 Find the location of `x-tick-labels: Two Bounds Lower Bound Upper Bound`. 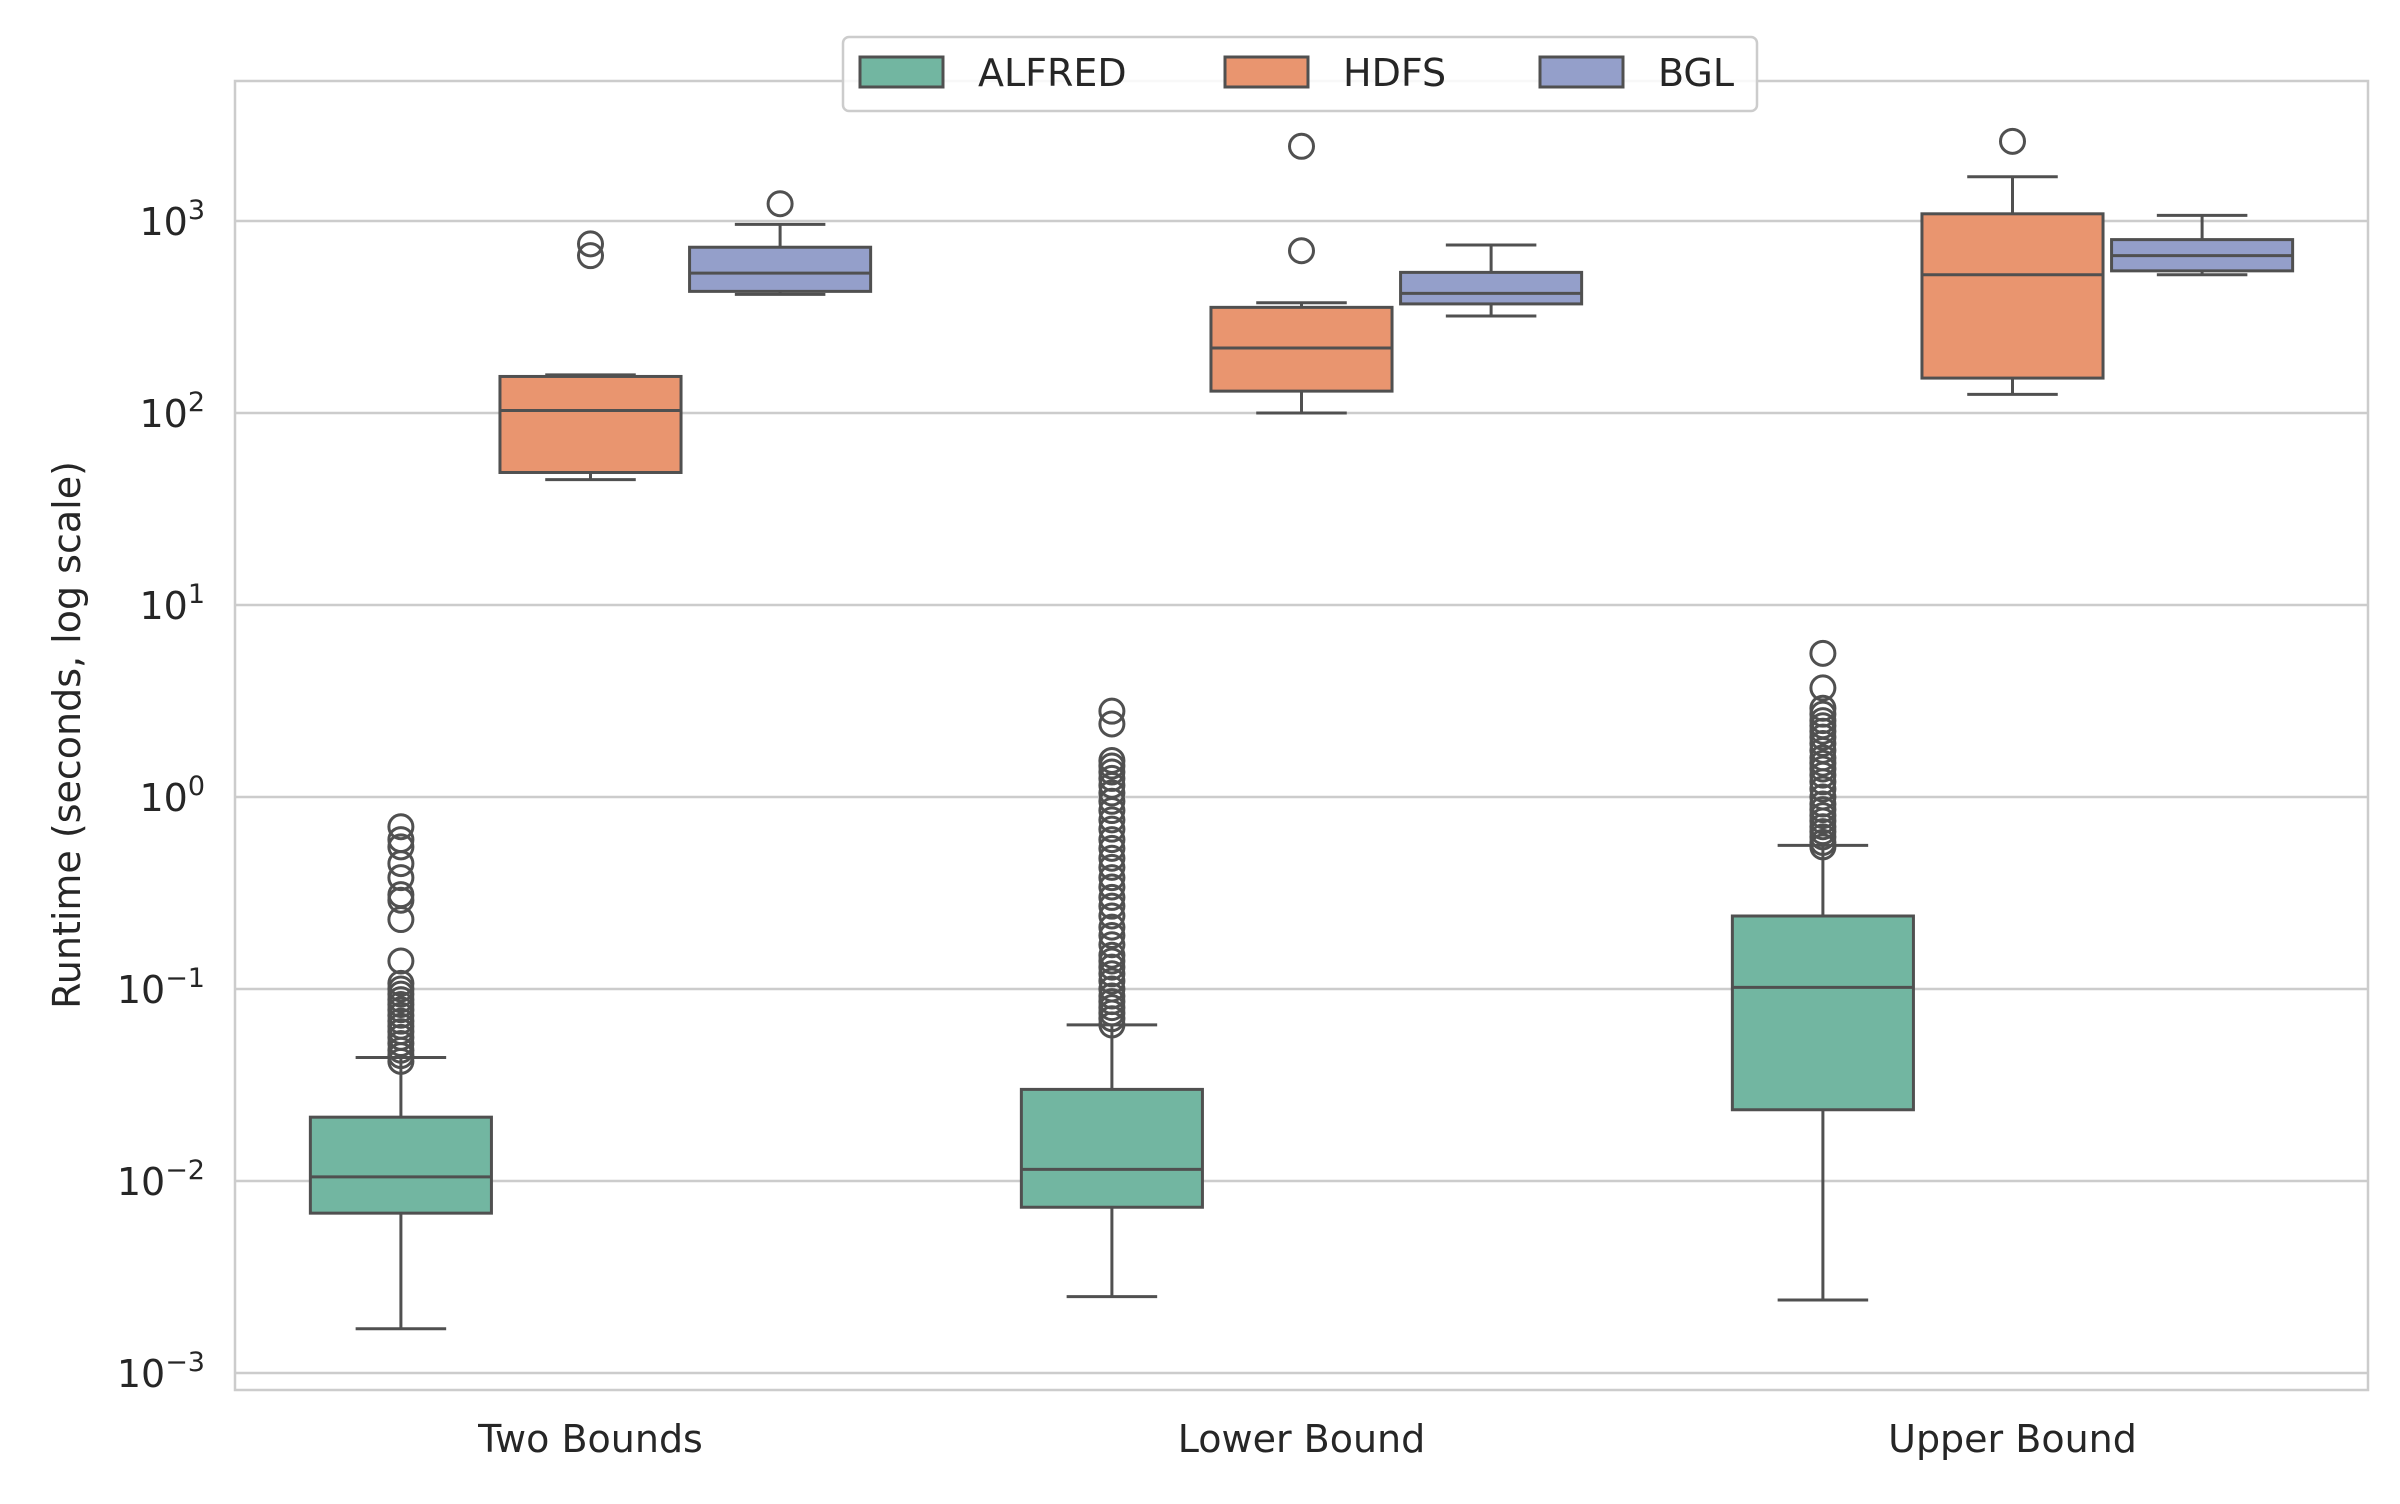

x-tick-labels: Two Bounds Lower Bound Upper Bound is located at coordinates (1307, 1439).